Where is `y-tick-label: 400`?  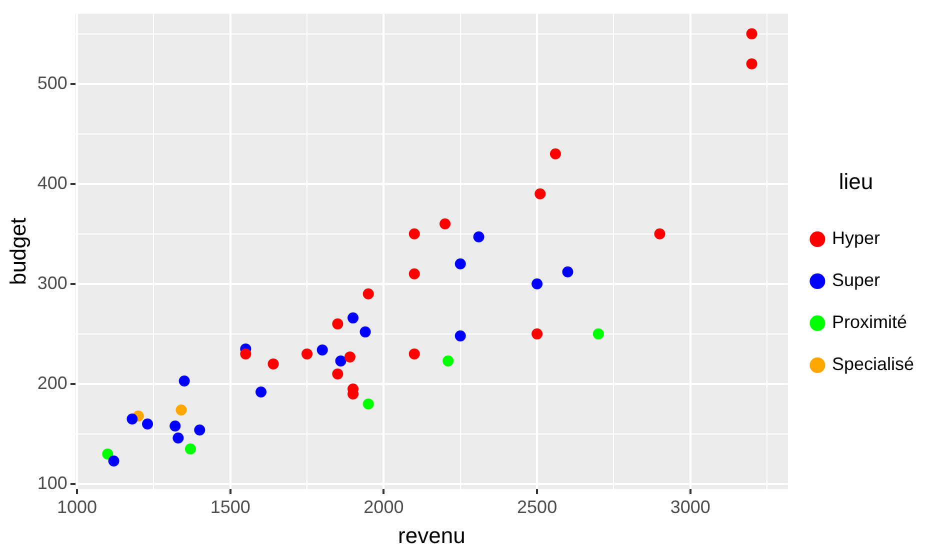 y-tick-label: 400 is located at coordinates (52, 182).